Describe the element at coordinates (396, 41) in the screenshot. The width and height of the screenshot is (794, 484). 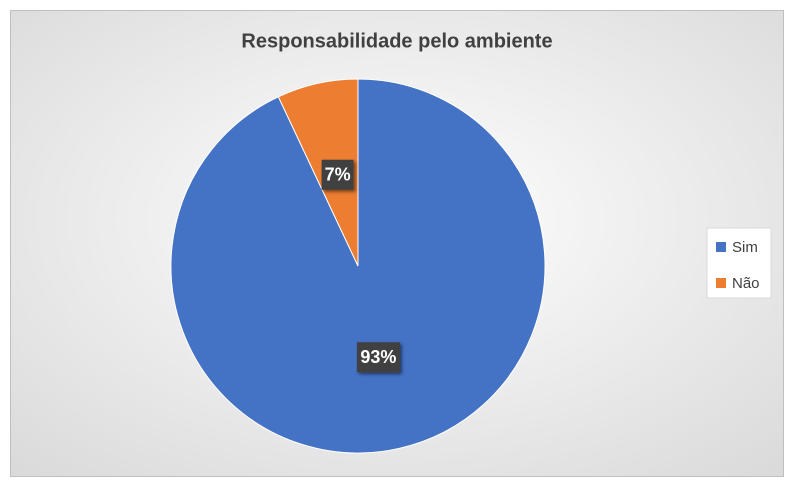
I see `chart-title: Responsabilidade pelo ambiente` at that location.